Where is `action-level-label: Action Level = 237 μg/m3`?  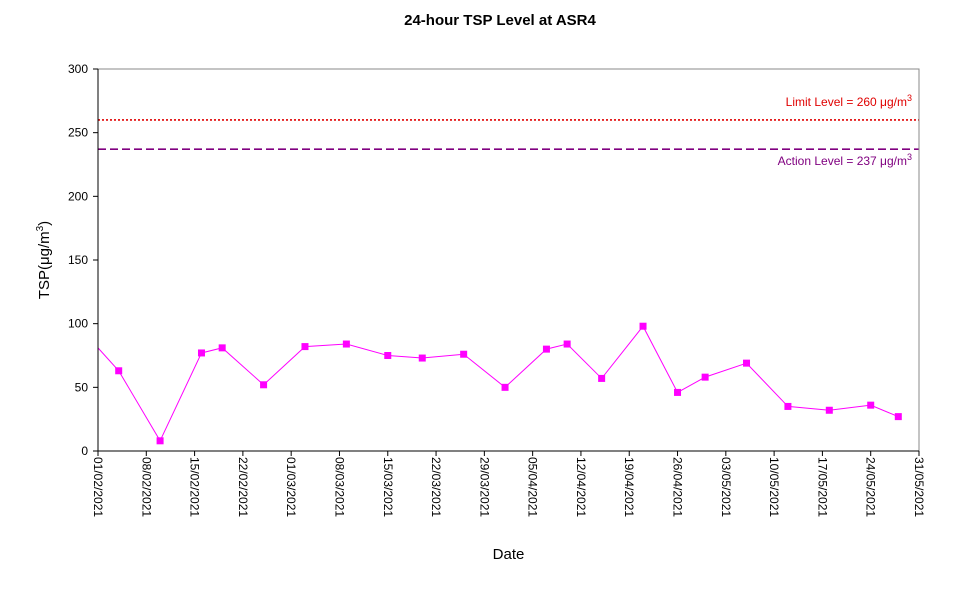 action-level-label: Action Level = 237 μg/m3 is located at coordinates (845, 160).